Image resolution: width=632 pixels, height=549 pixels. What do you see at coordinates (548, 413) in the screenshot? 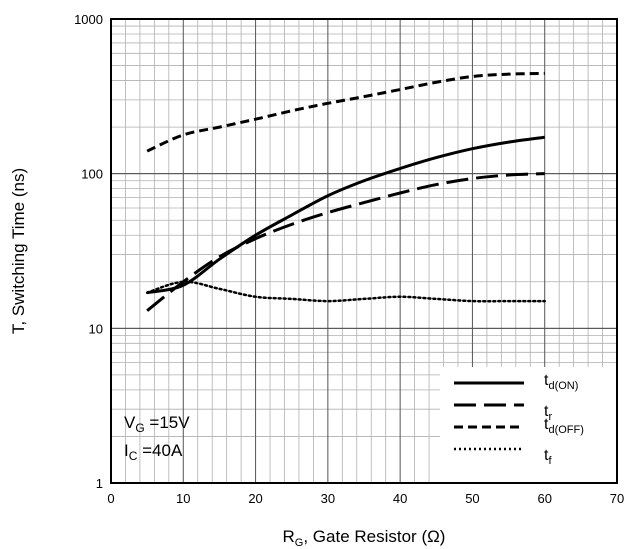
I see `legend-label: tr` at bounding box center [548, 413].